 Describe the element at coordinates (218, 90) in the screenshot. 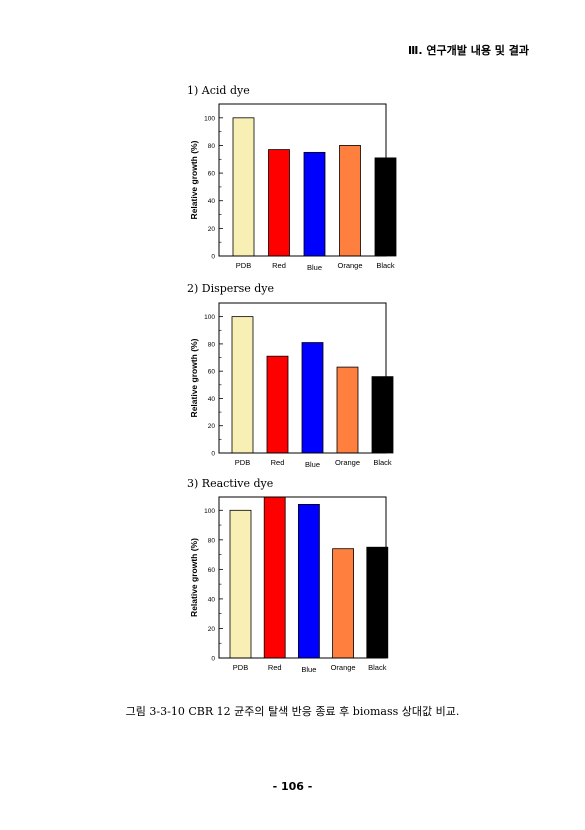

I see `chart-1-title: 1) Acid dye` at that location.